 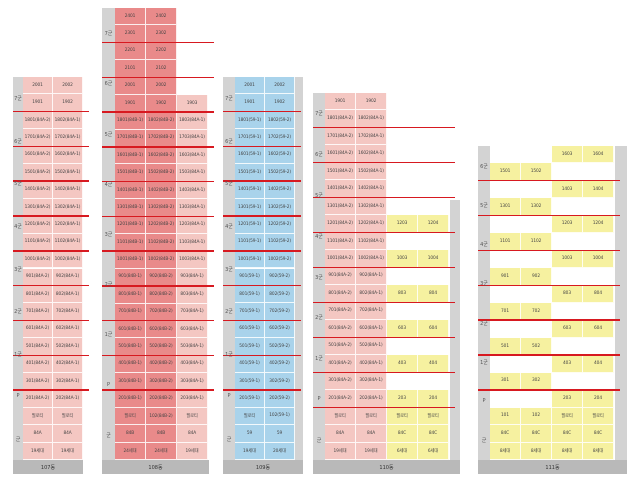 I want to click on b111-label: 111동, so click(x=552, y=467).